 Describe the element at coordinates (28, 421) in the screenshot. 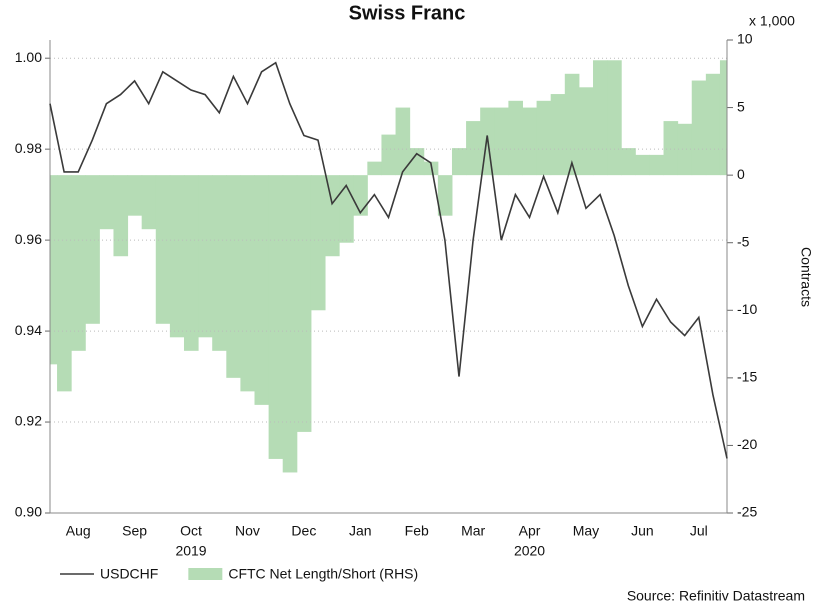

I see `y-tick-label: 0.92` at that location.